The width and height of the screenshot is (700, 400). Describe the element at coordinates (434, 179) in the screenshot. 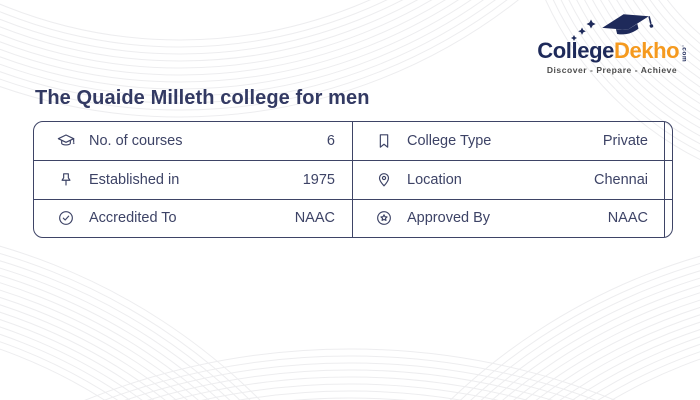

I see `info-label: Location` at that location.